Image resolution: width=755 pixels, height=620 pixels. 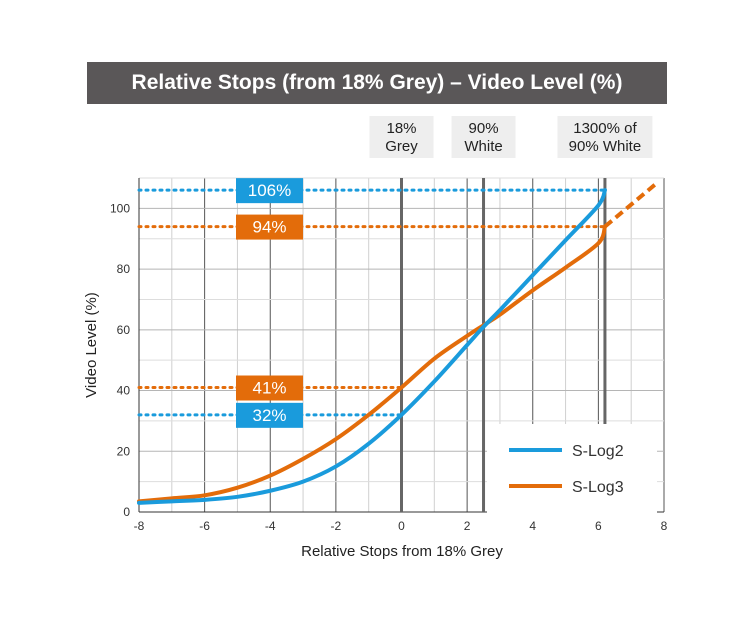 I want to click on level-marker-label: 106%, so click(x=269, y=190).